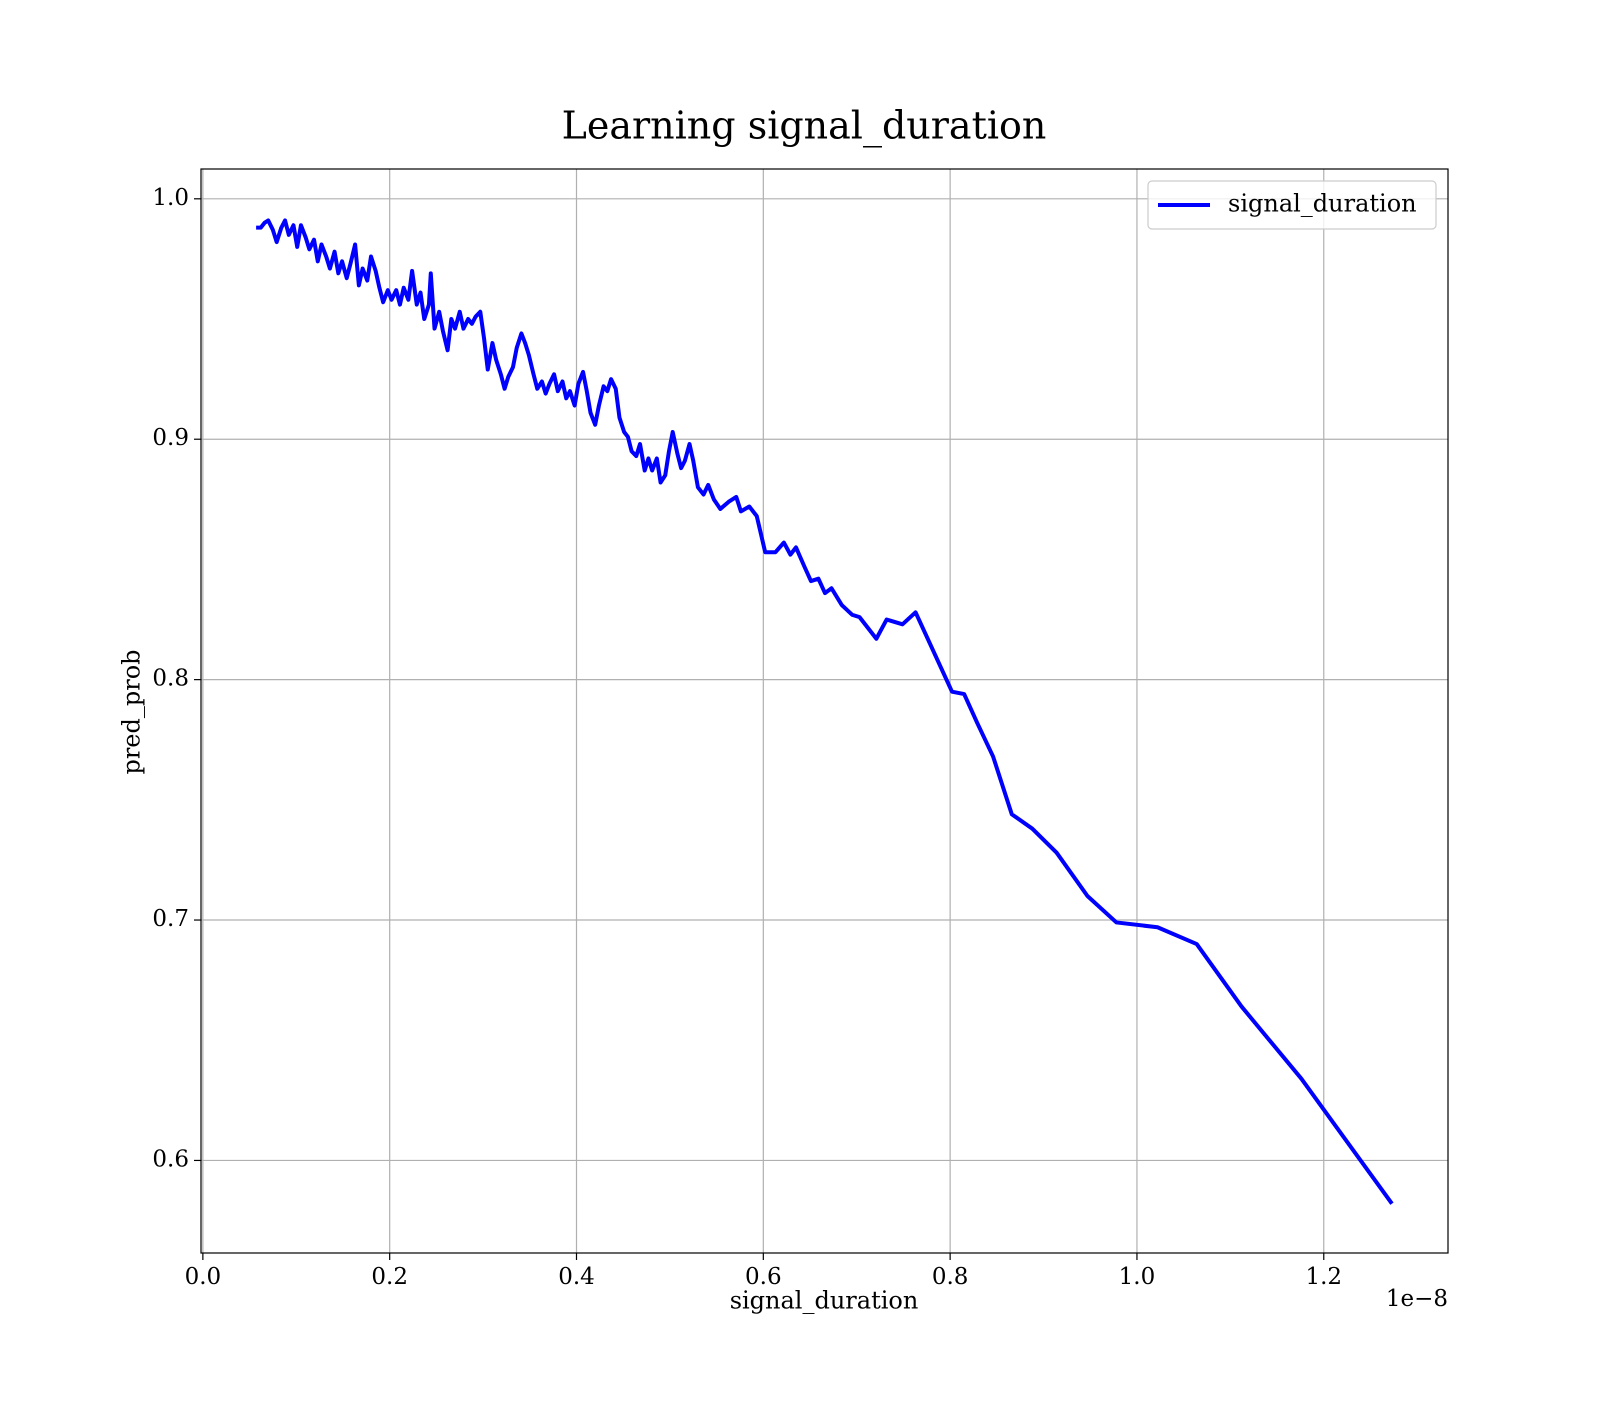  What do you see at coordinates (170, 1159) in the screenshot?
I see `y-tick-label: 0.6` at bounding box center [170, 1159].